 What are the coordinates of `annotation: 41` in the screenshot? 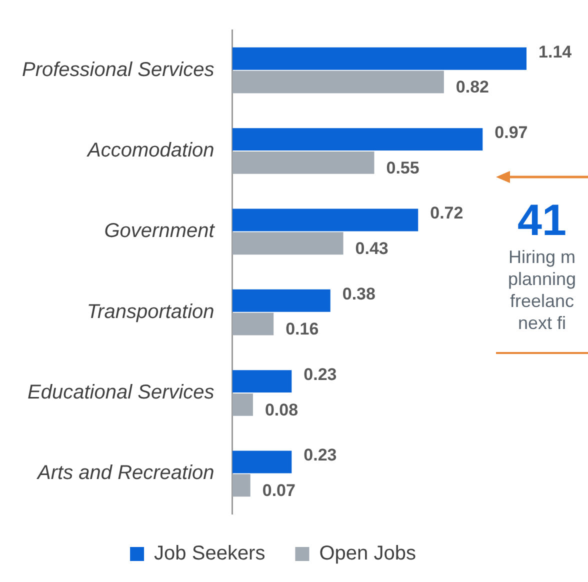 It's located at (542, 221).